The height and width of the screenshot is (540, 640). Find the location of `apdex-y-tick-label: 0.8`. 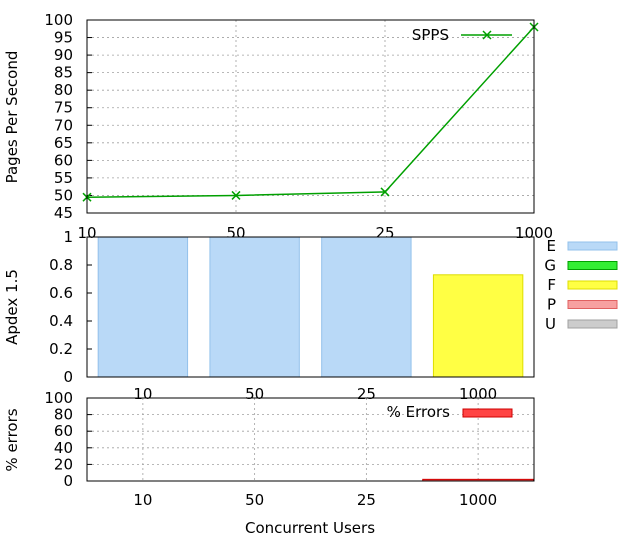

apdex-y-tick-label: 0.8 is located at coordinates (61, 265).